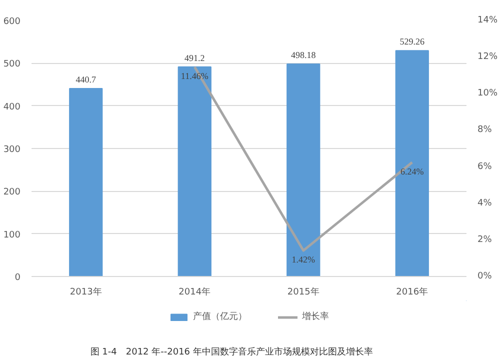 This screenshot has height=362, width=500. Describe the element at coordinates (17, 278) in the screenshot. I see `y-tick-label: 0` at that location.